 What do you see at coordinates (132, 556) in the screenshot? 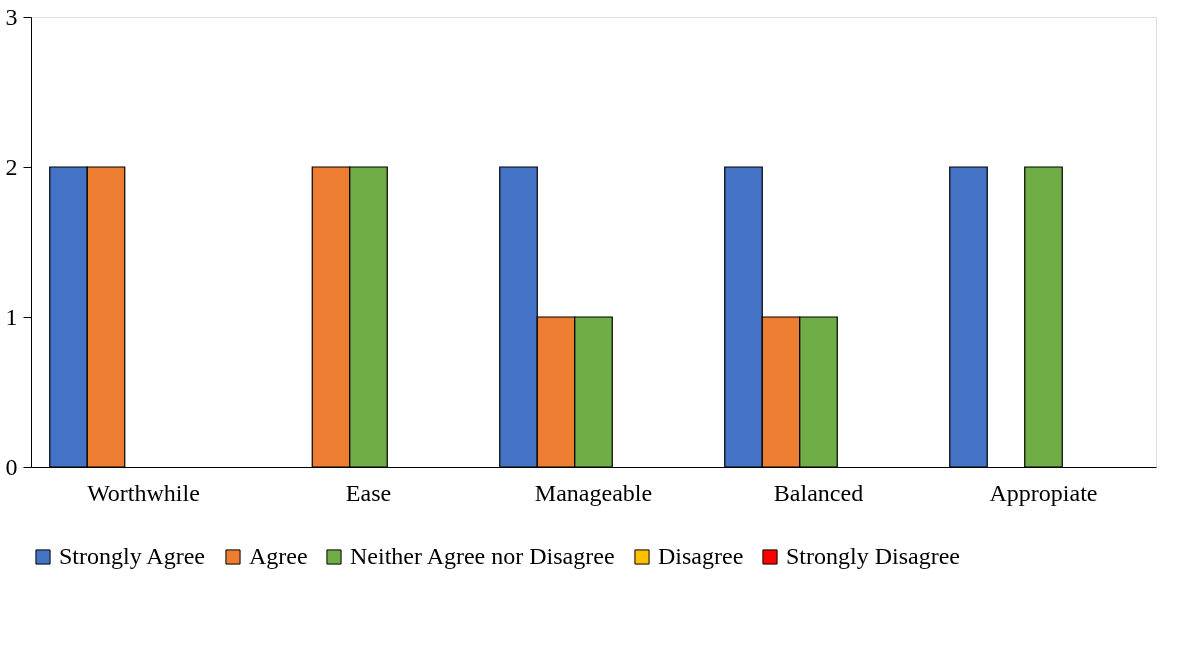
I see `legend-label: Strongly Agree` at bounding box center [132, 556].